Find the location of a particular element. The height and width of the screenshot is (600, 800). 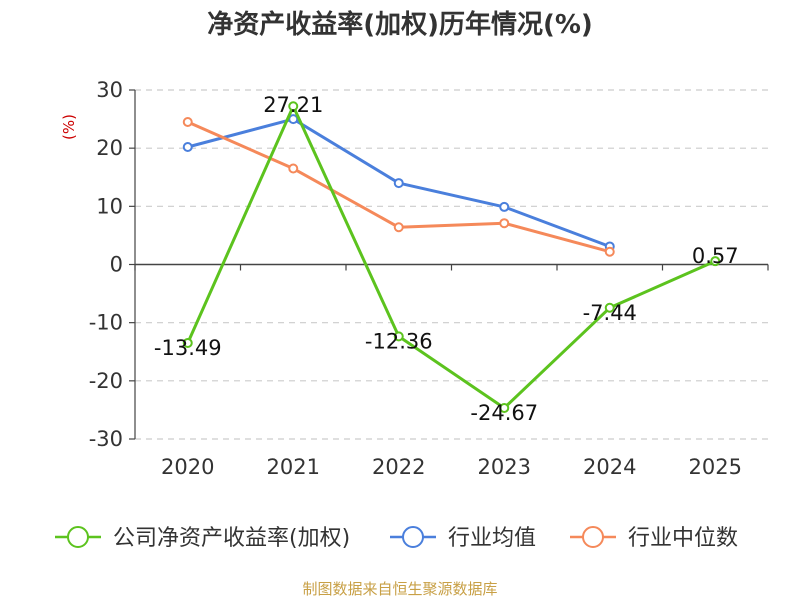

x-tick-label: 2025 is located at coordinates (715, 467).